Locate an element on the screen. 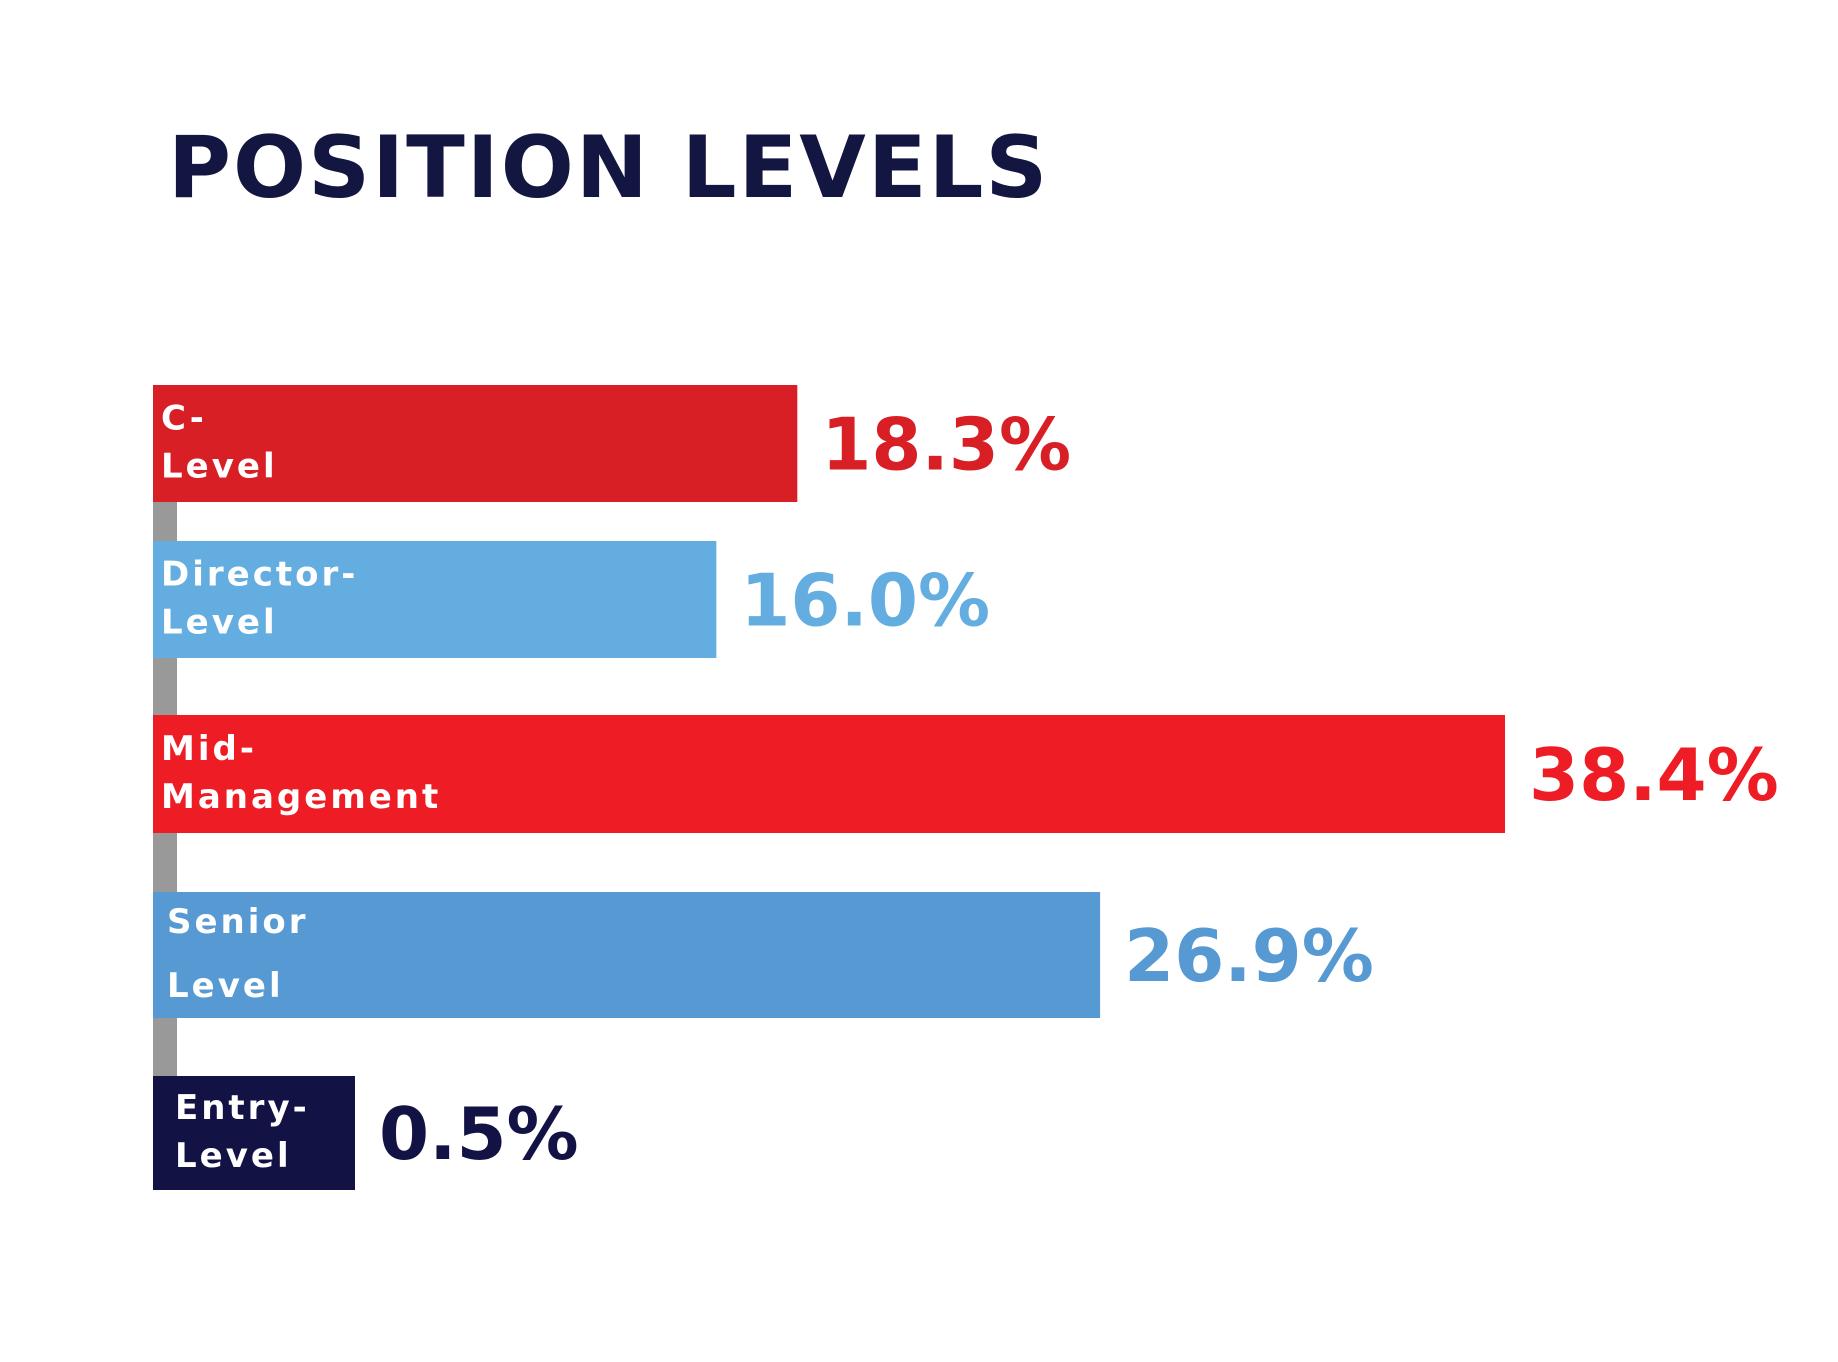 The image size is (1838, 1362). category-label: Director- is located at coordinates (259, 575).